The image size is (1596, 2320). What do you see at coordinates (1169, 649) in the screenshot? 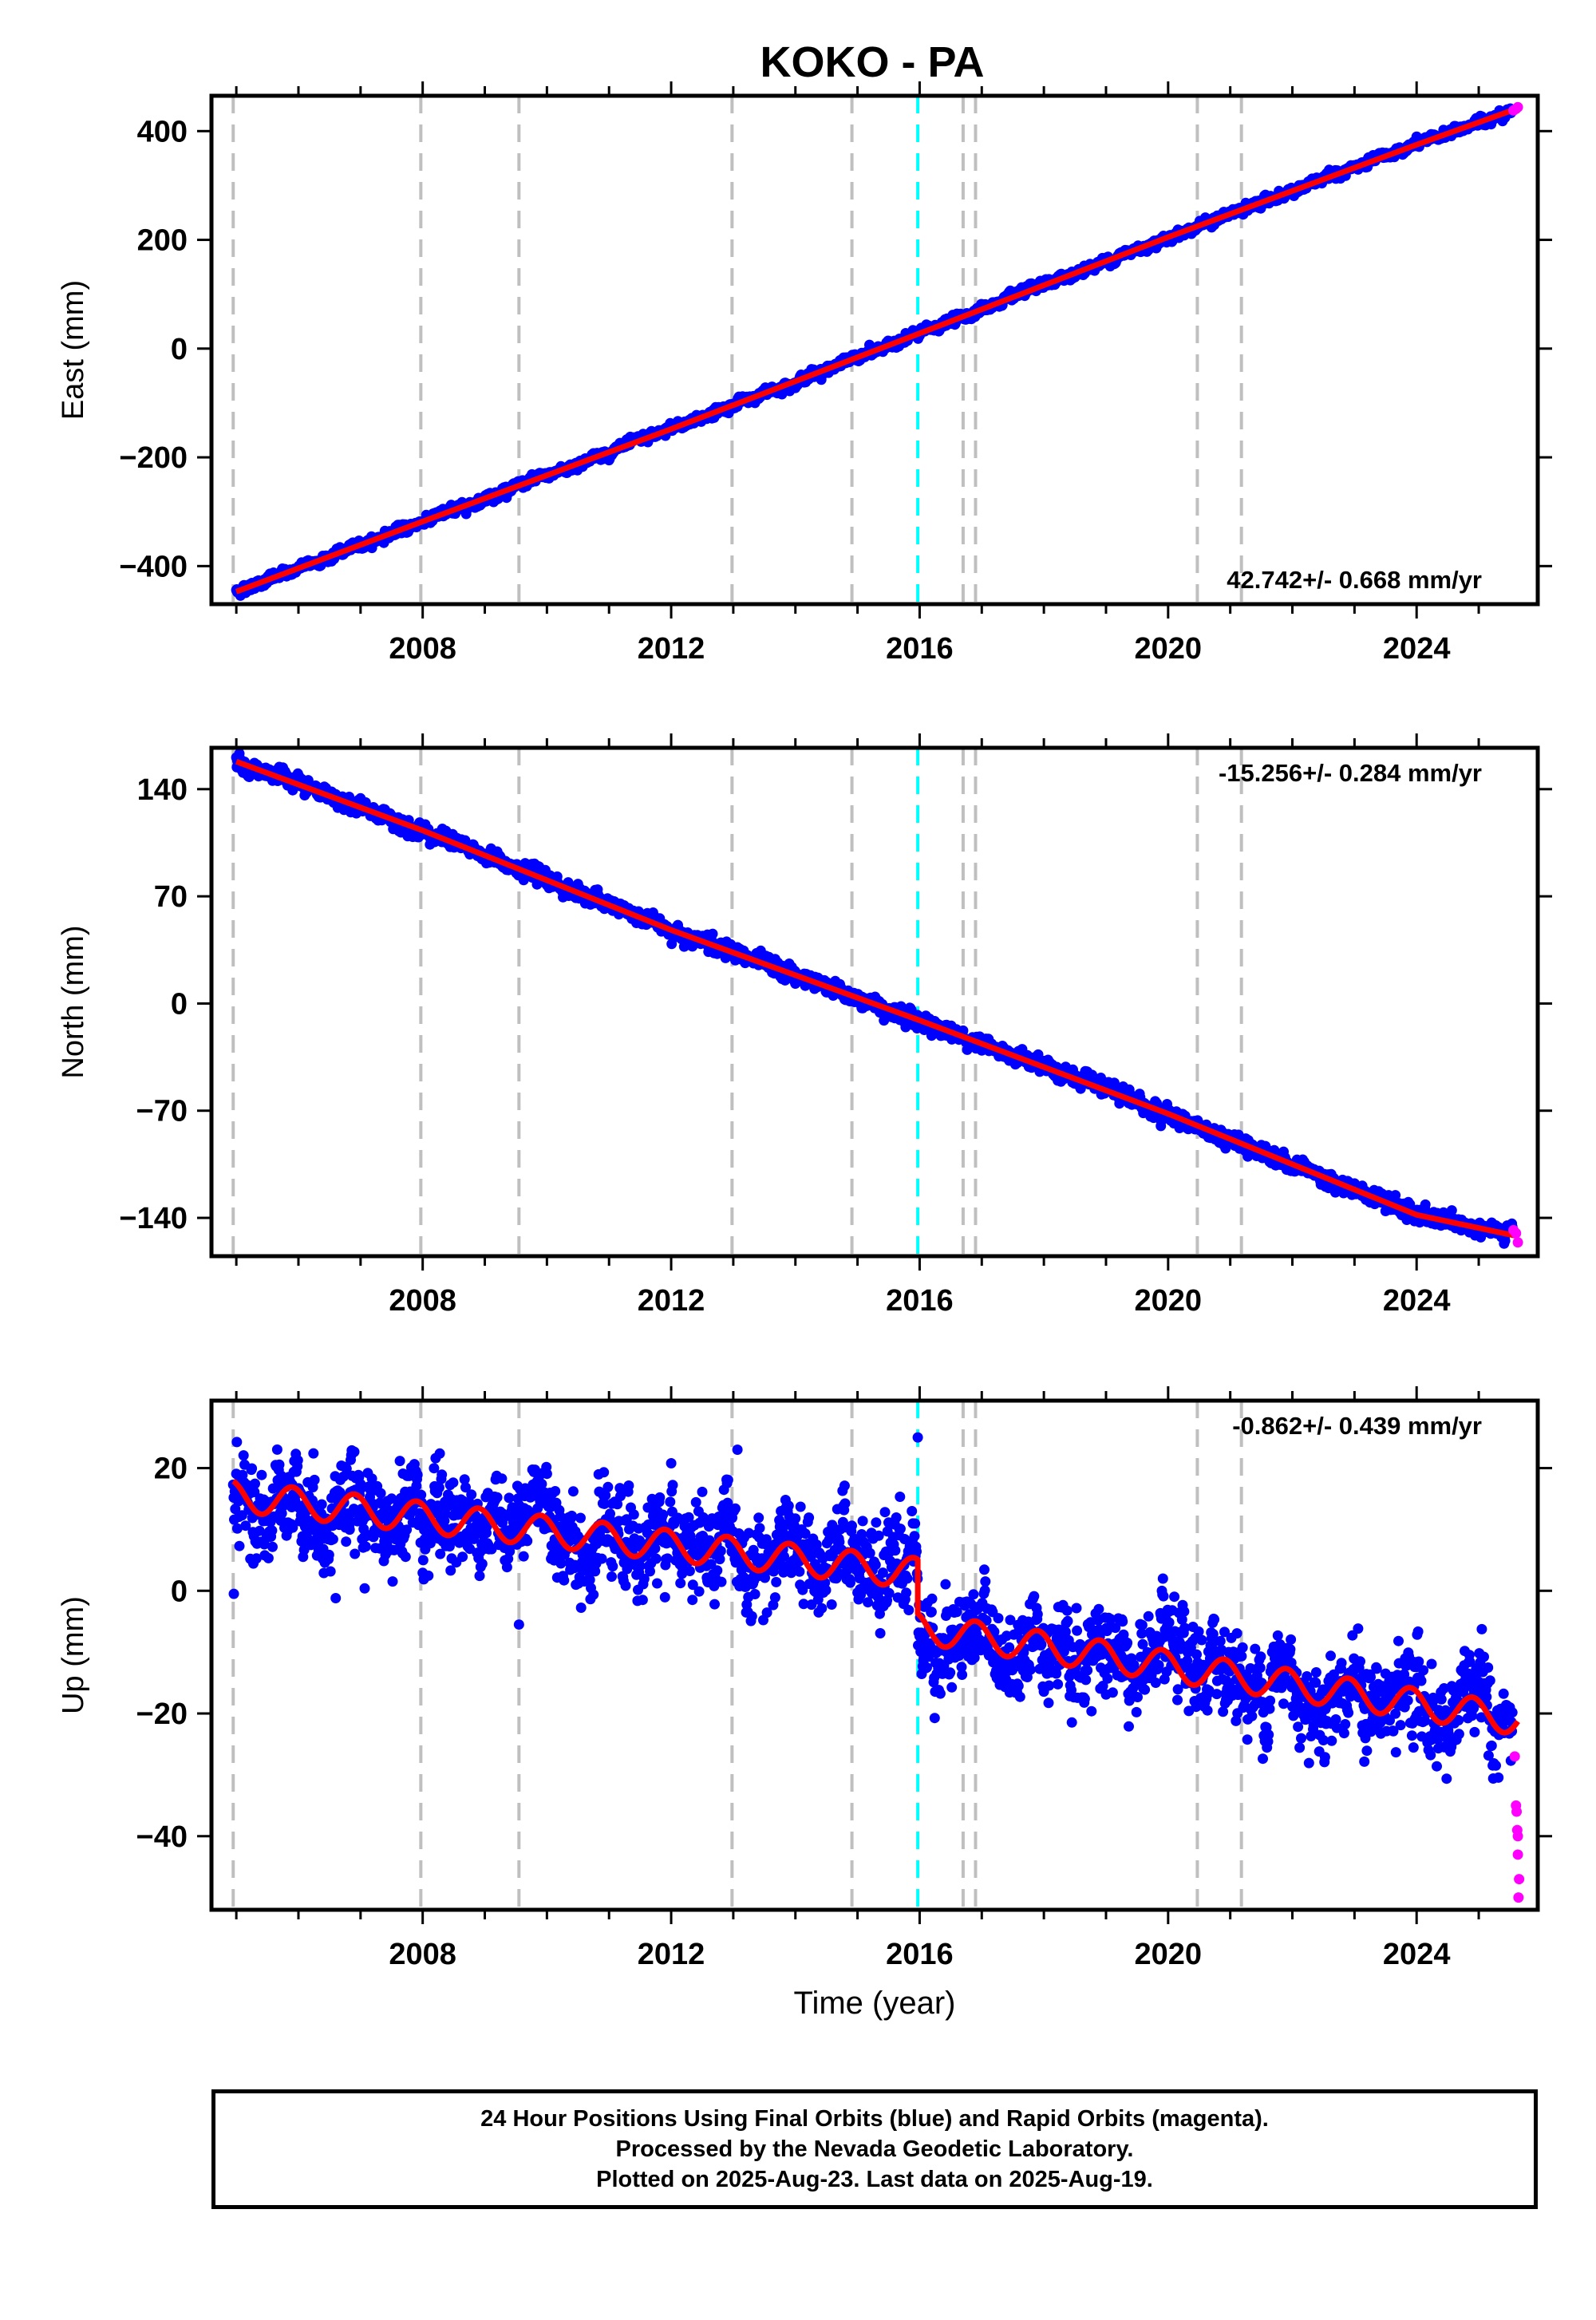
I see `x-tick-label: 2020` at bounding box center [1169, 649].